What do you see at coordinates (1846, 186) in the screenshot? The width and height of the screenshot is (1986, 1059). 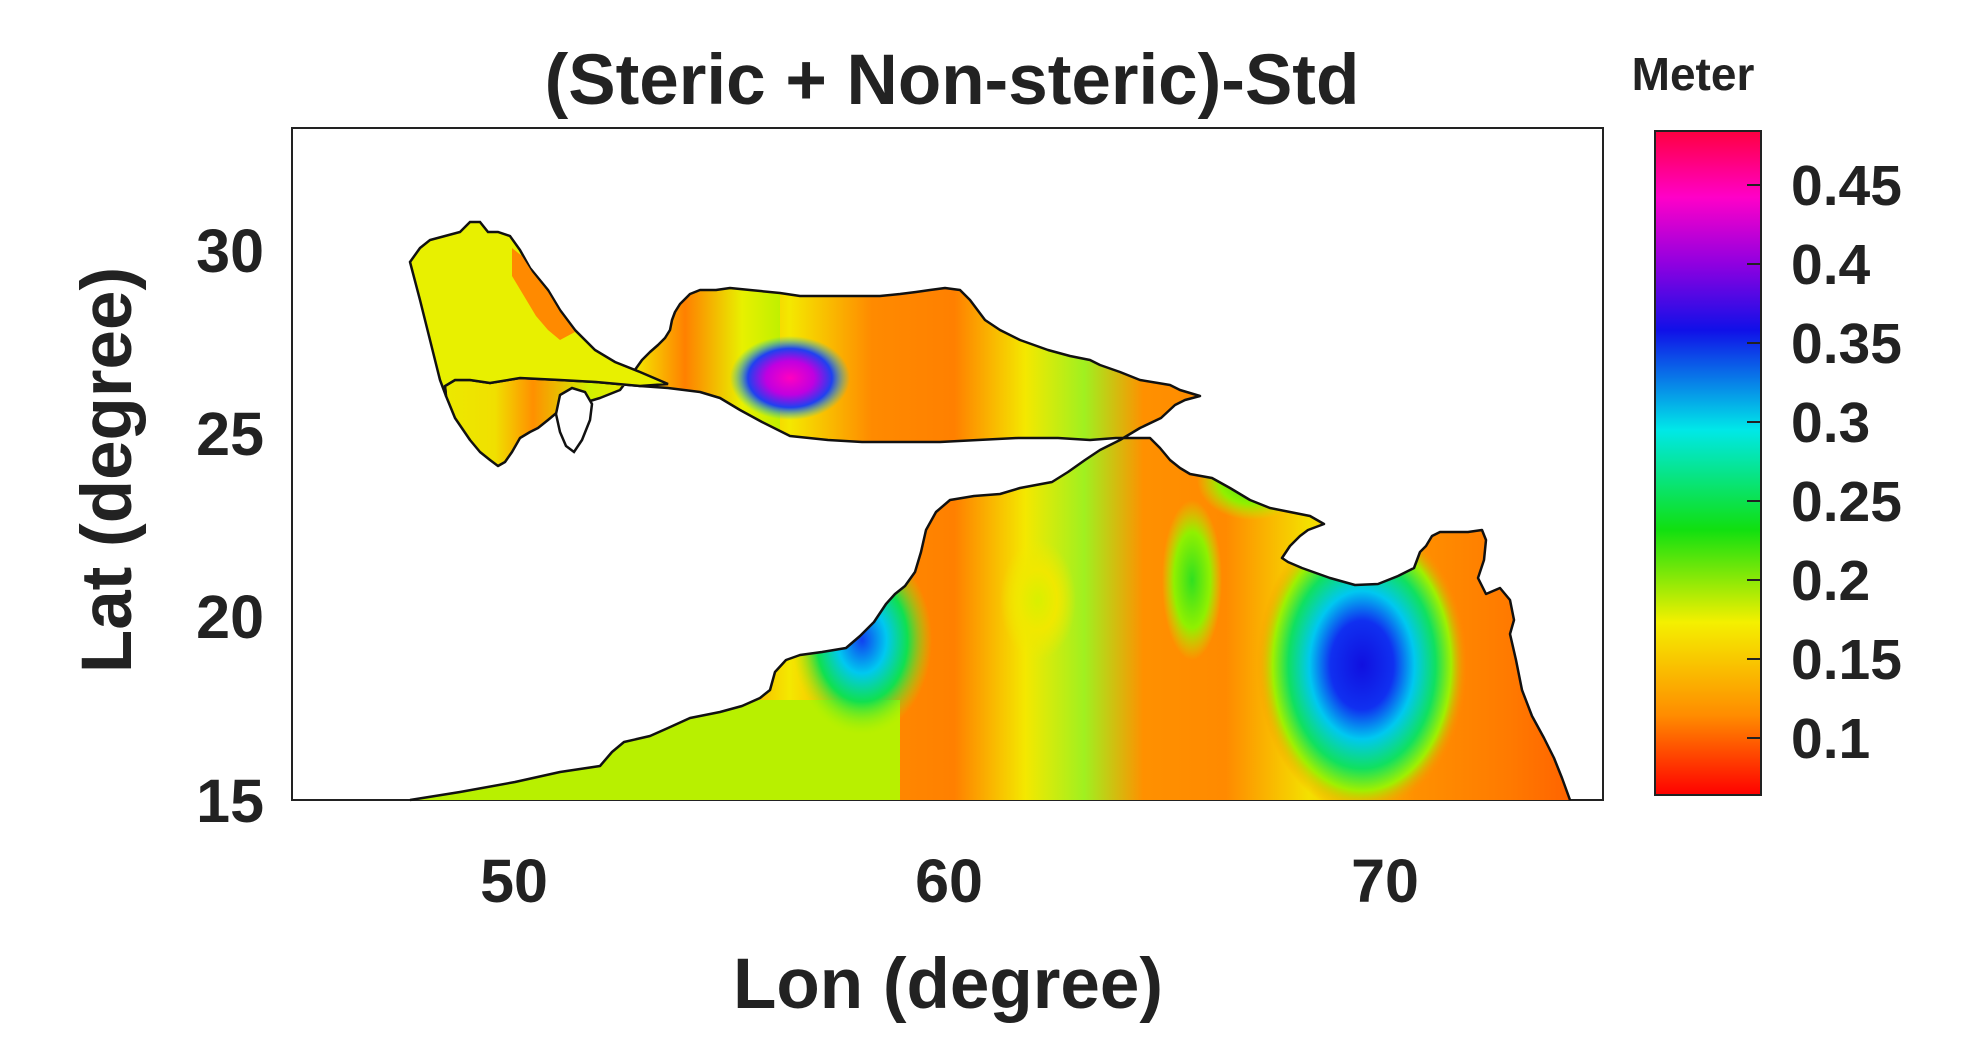 I see `colorbar-tick-label: 0.45` at bounding box center [1846, 186].